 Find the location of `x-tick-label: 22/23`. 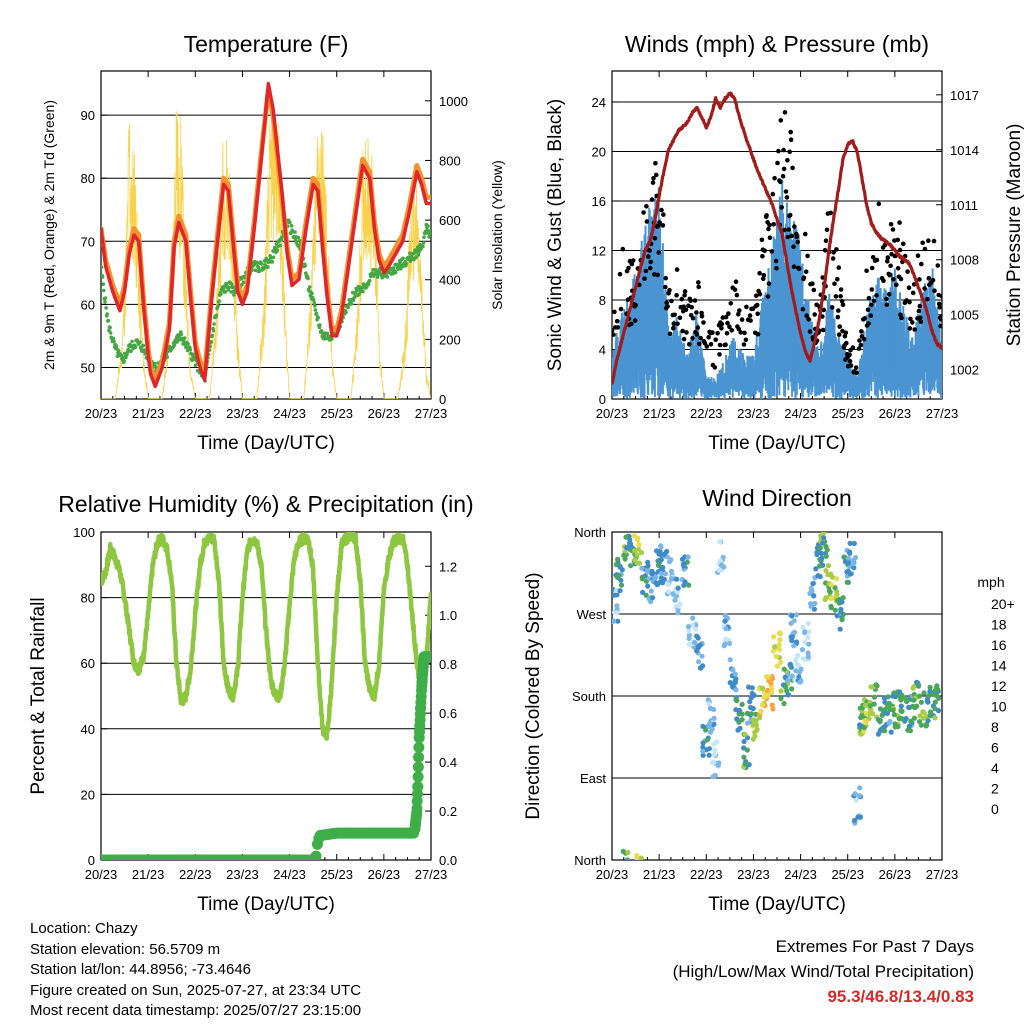

x-tick-label: 22/23 is located at coordinates (706, 413).